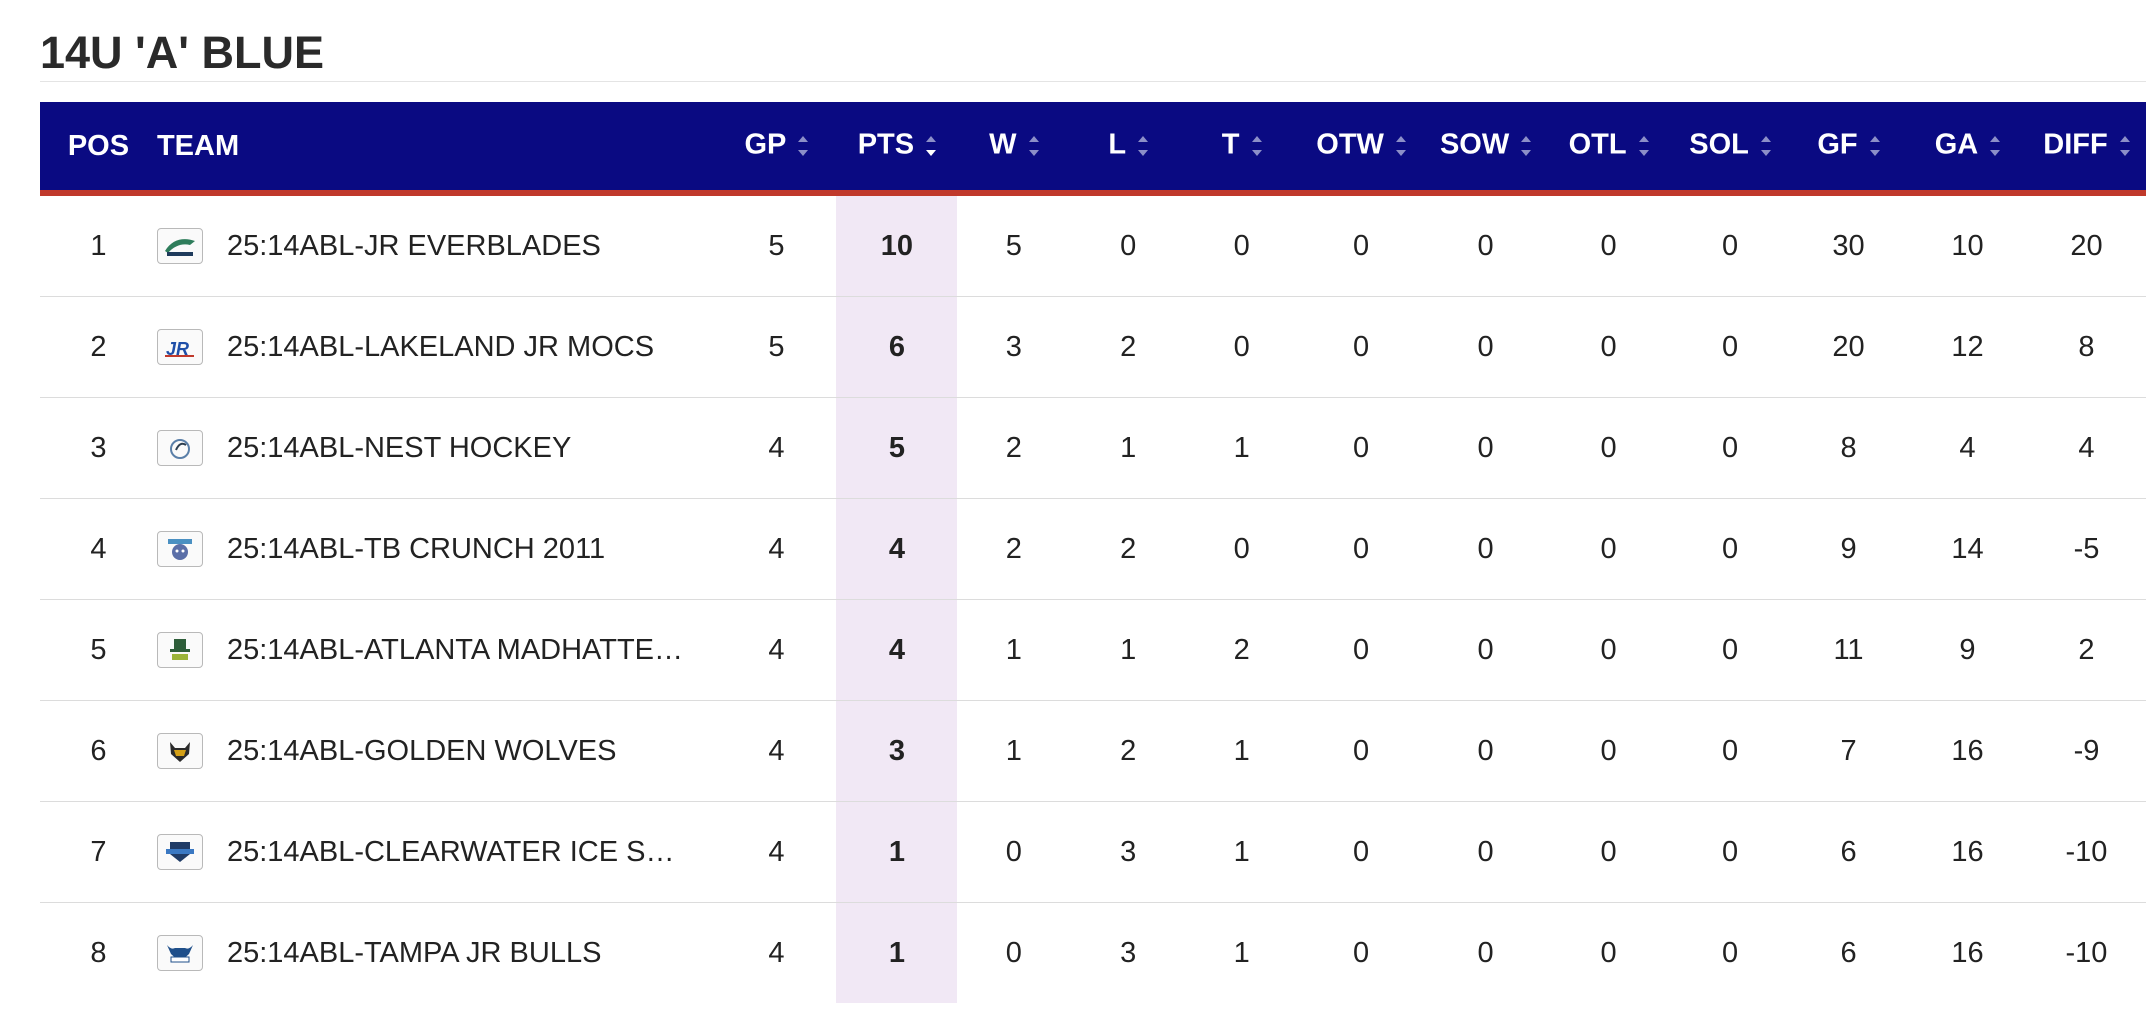 Image resolution: width=2146 pixels, height=1010 pixels. Describe the element at coordinates (98, 952) in the screenshot. I see `pos-cell: 8` at that location.